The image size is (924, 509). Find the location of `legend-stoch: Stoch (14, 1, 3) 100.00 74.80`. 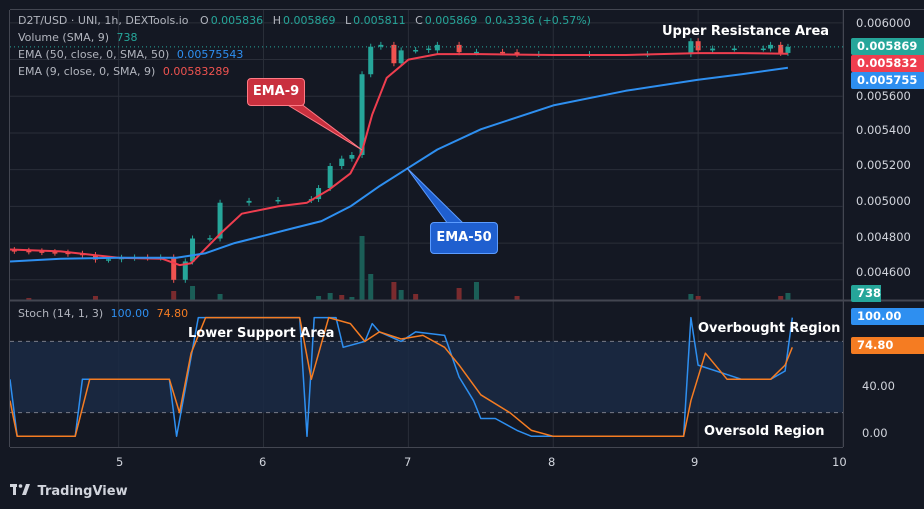

legend-stoch: Stoch (14, 1, 3) 100.00 74.80 is located at coordinates (103, 314).